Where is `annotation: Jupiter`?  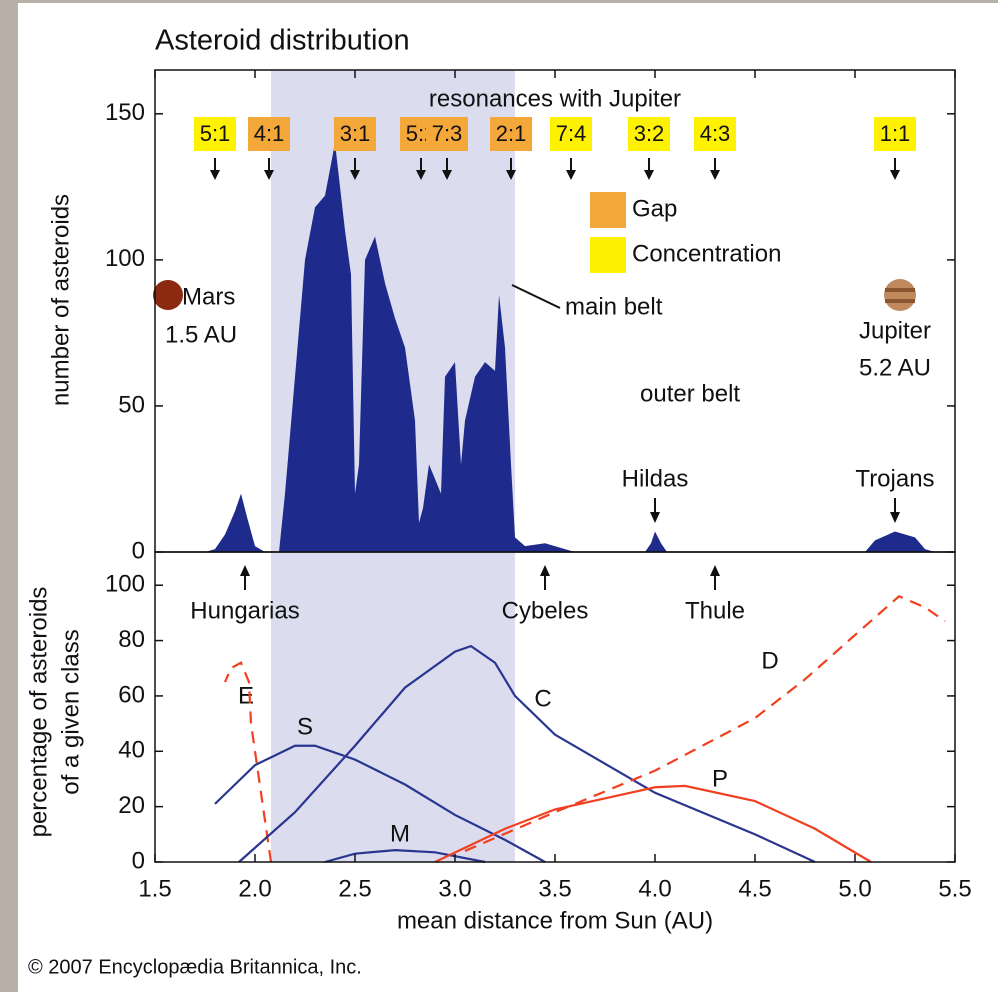
annotation: Jupiter is located at coordinates (895, 330).